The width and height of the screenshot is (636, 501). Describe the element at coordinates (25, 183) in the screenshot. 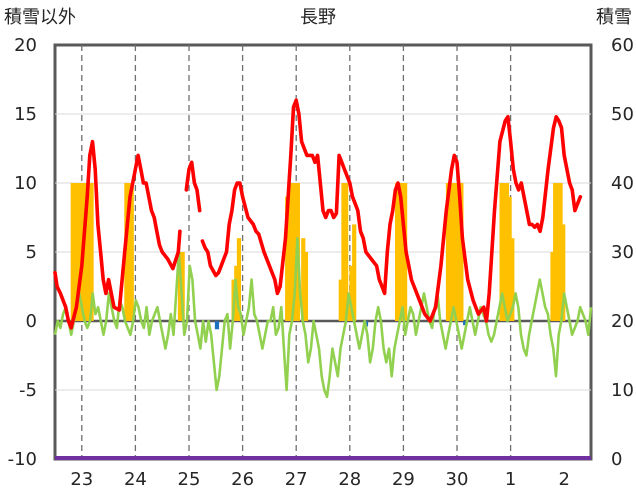

I see `left-tick-label: 10` at that location.